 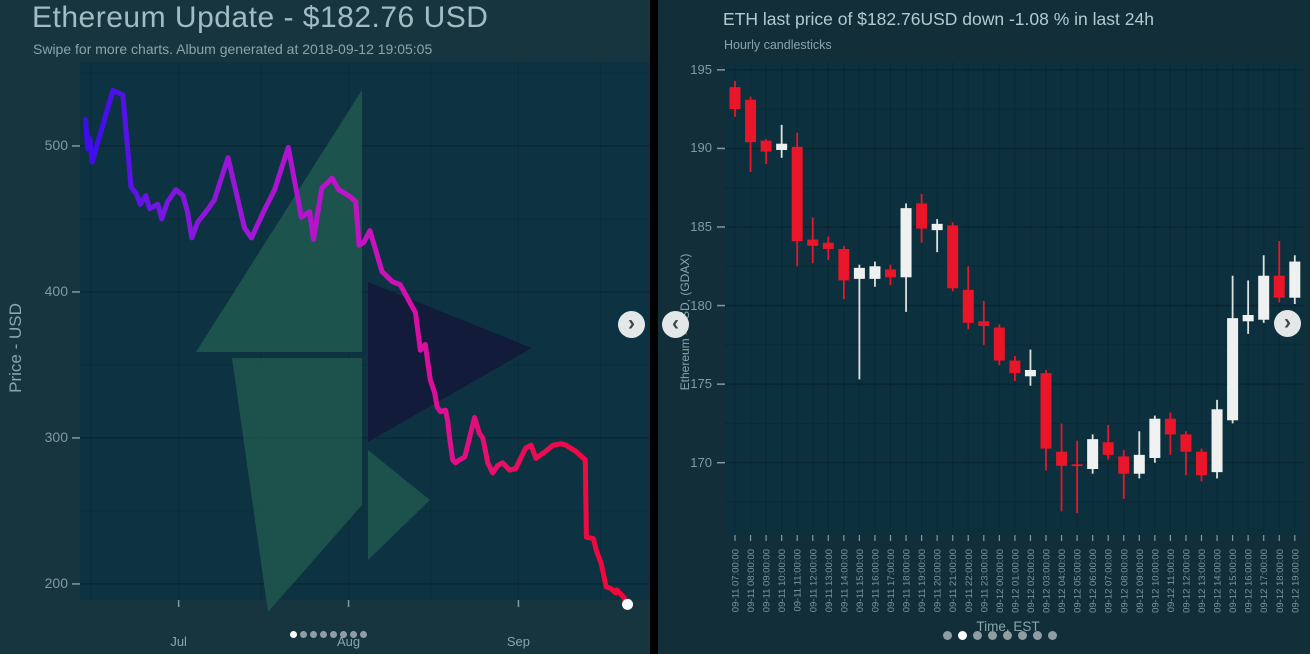 I want to click on chevron-left-icon: ‹, so click(x=675, y=323).